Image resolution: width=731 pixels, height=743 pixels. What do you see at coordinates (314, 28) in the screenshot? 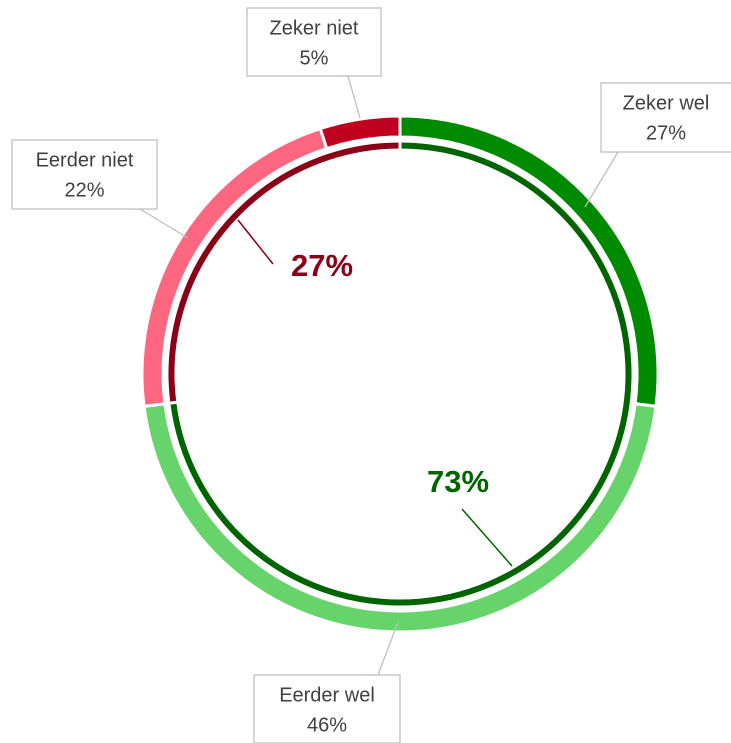
I see `category-label: Zeker niet` at bounding box center [314, 28].